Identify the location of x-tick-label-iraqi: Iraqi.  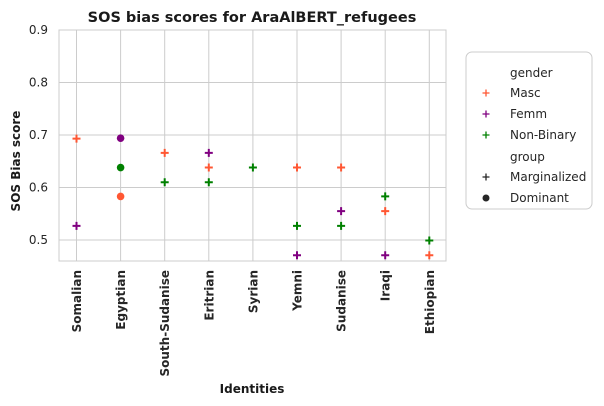
(386, 285).